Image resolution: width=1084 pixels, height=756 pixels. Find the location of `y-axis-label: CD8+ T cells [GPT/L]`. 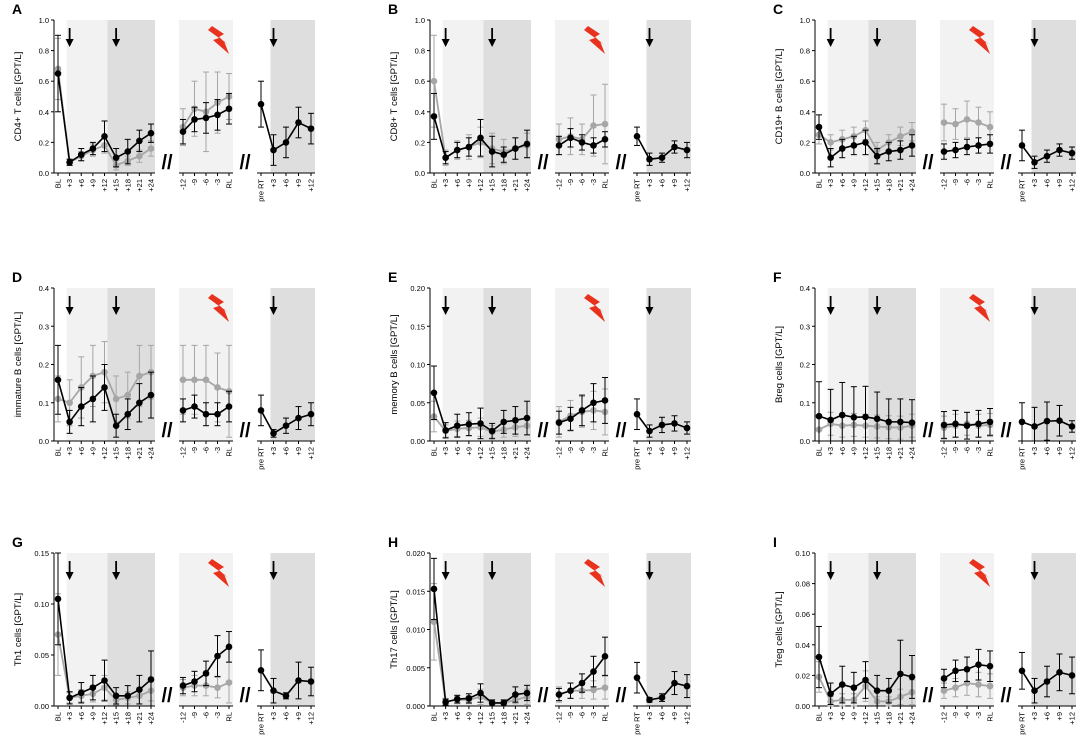

y-axis-label: CD8+ T cells [GPT/L] is located at coordinates (394, 97).